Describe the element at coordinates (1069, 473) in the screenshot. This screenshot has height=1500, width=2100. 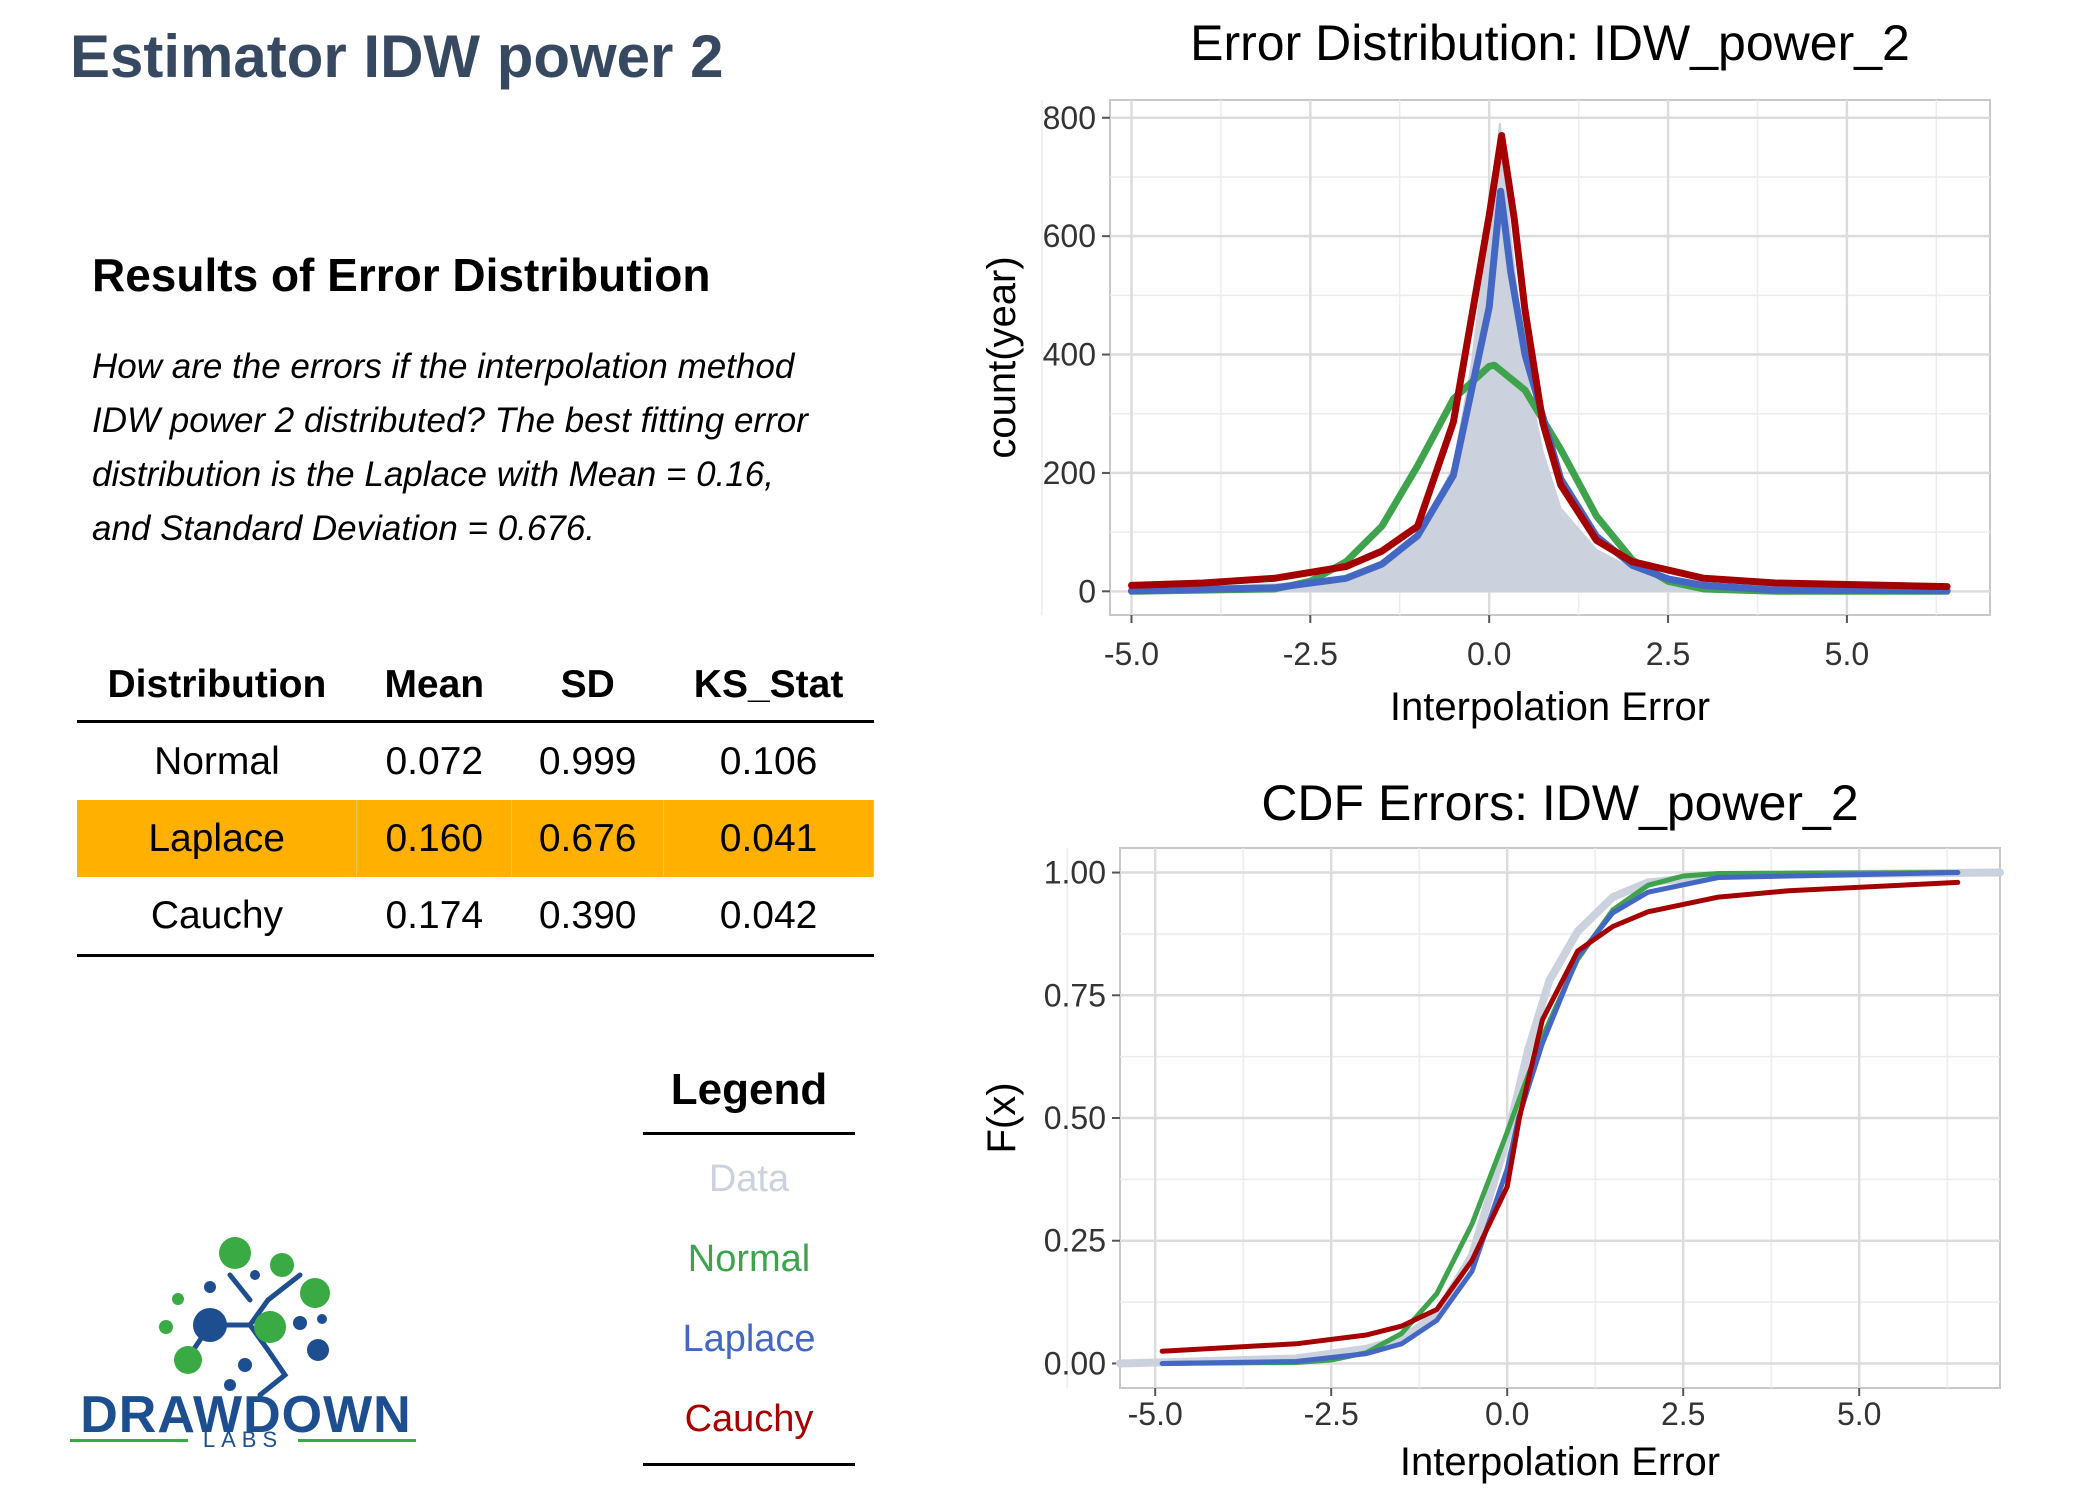
I see `y-tick-label: 200` at that location.